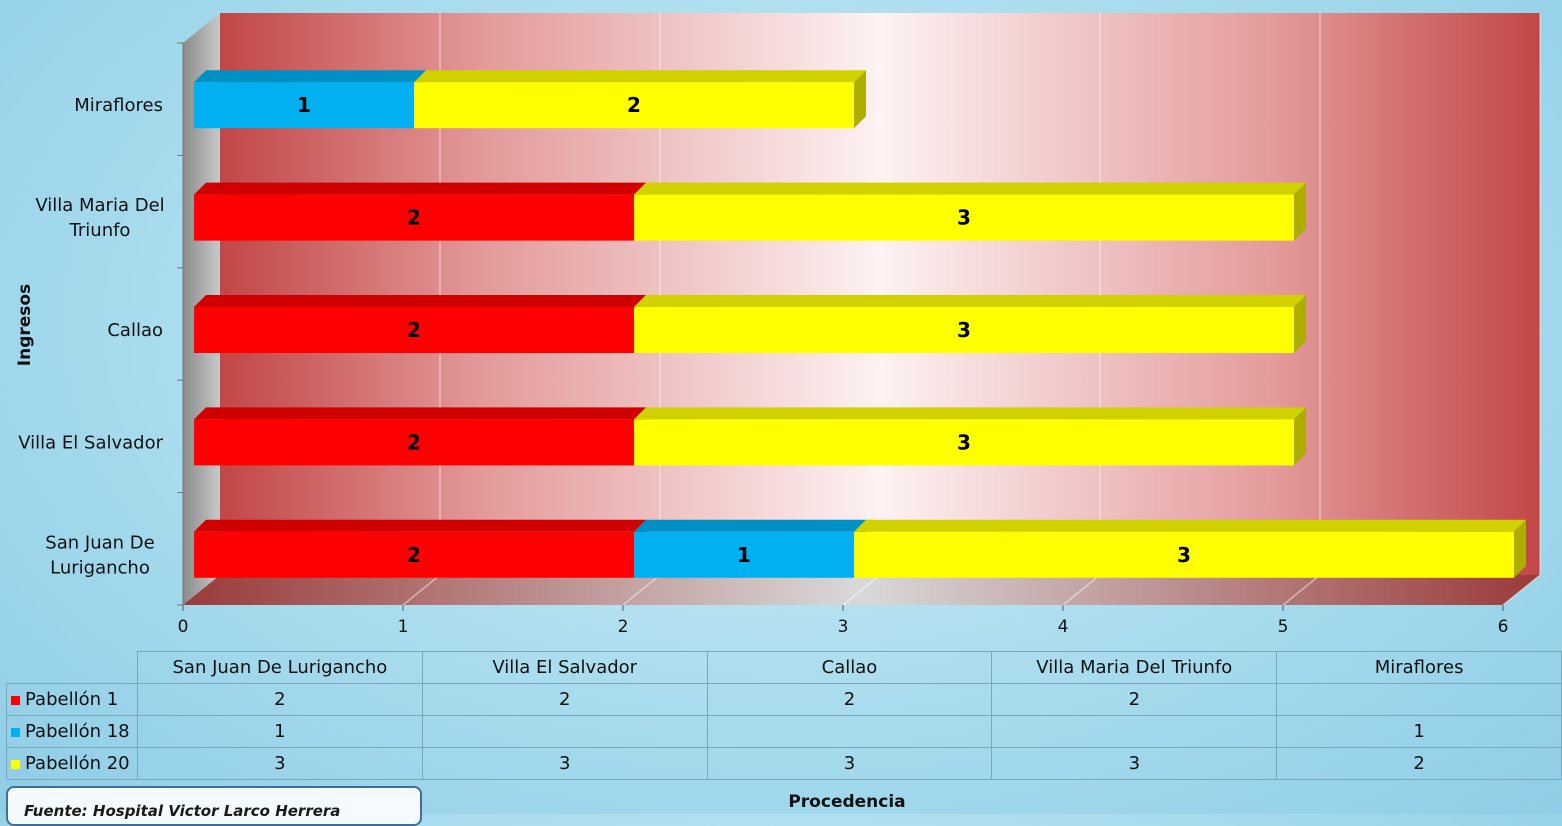 The image size is (1562, 826). What do you see at coordinates (72, 668) in the screenshot?
I see `table-corner` at bounding box center [72, 668].